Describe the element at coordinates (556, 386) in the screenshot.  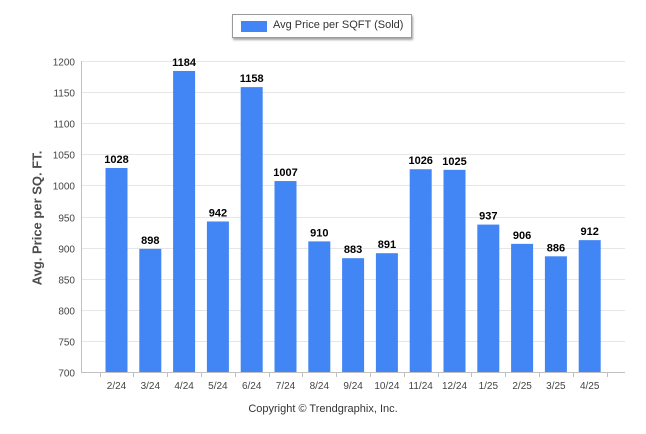
I see `x-tick-label: 3/25` at that location.